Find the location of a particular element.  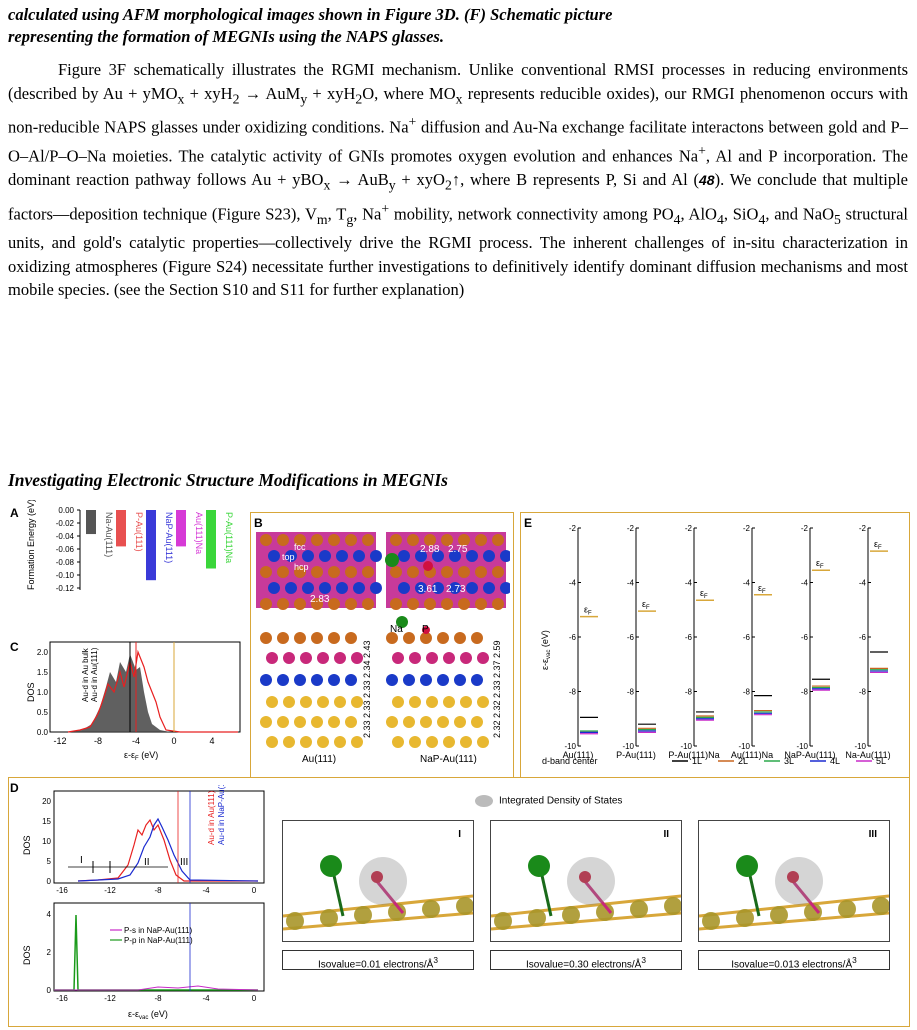

panel-d-bot-xtick: -12 is located at coordinates (110, 998).